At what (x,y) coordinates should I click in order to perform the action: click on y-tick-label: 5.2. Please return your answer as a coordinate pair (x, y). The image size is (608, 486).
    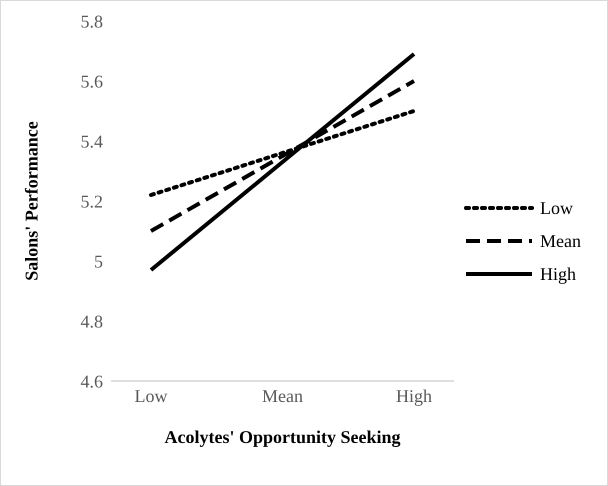
    Looking at the image, I should click on (91, 201).